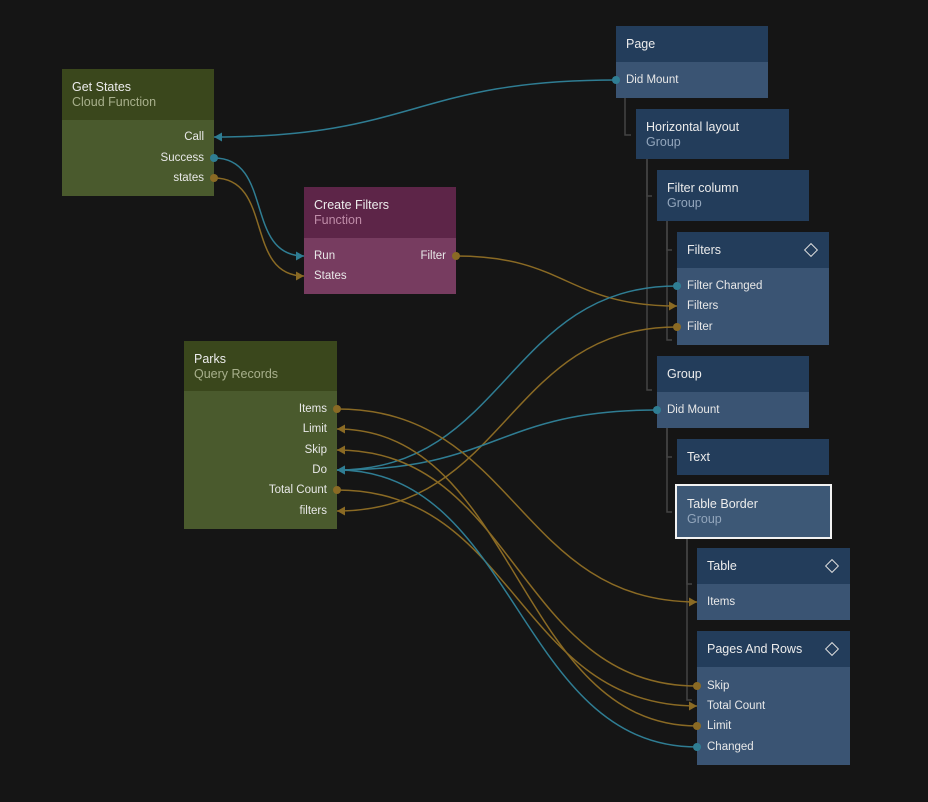  I want to click on port-do: Do, so click(319, 470).